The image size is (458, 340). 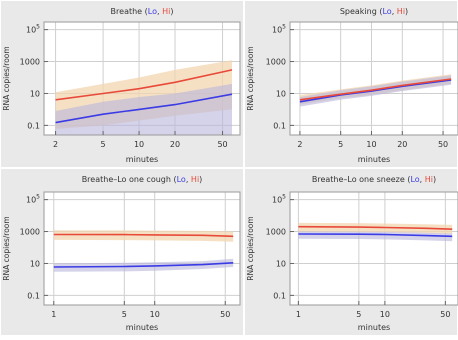 I want to click on chart-title: Breathe–Lo one sneeze (Lo, Hi), so click(x=374, y=179).